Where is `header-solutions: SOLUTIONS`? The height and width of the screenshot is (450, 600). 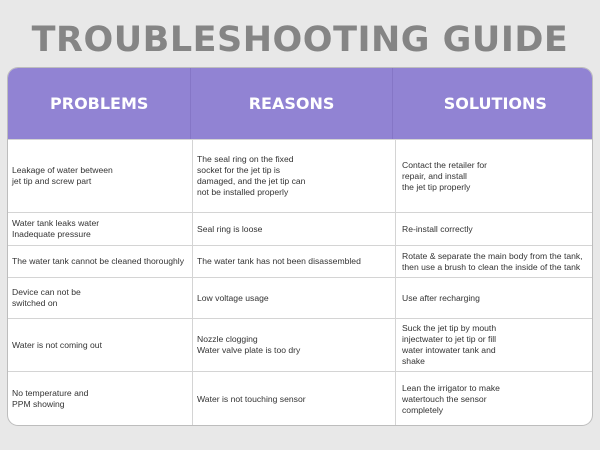
header-solutions: SOLUTIONS is located at coordinates (495, 103).